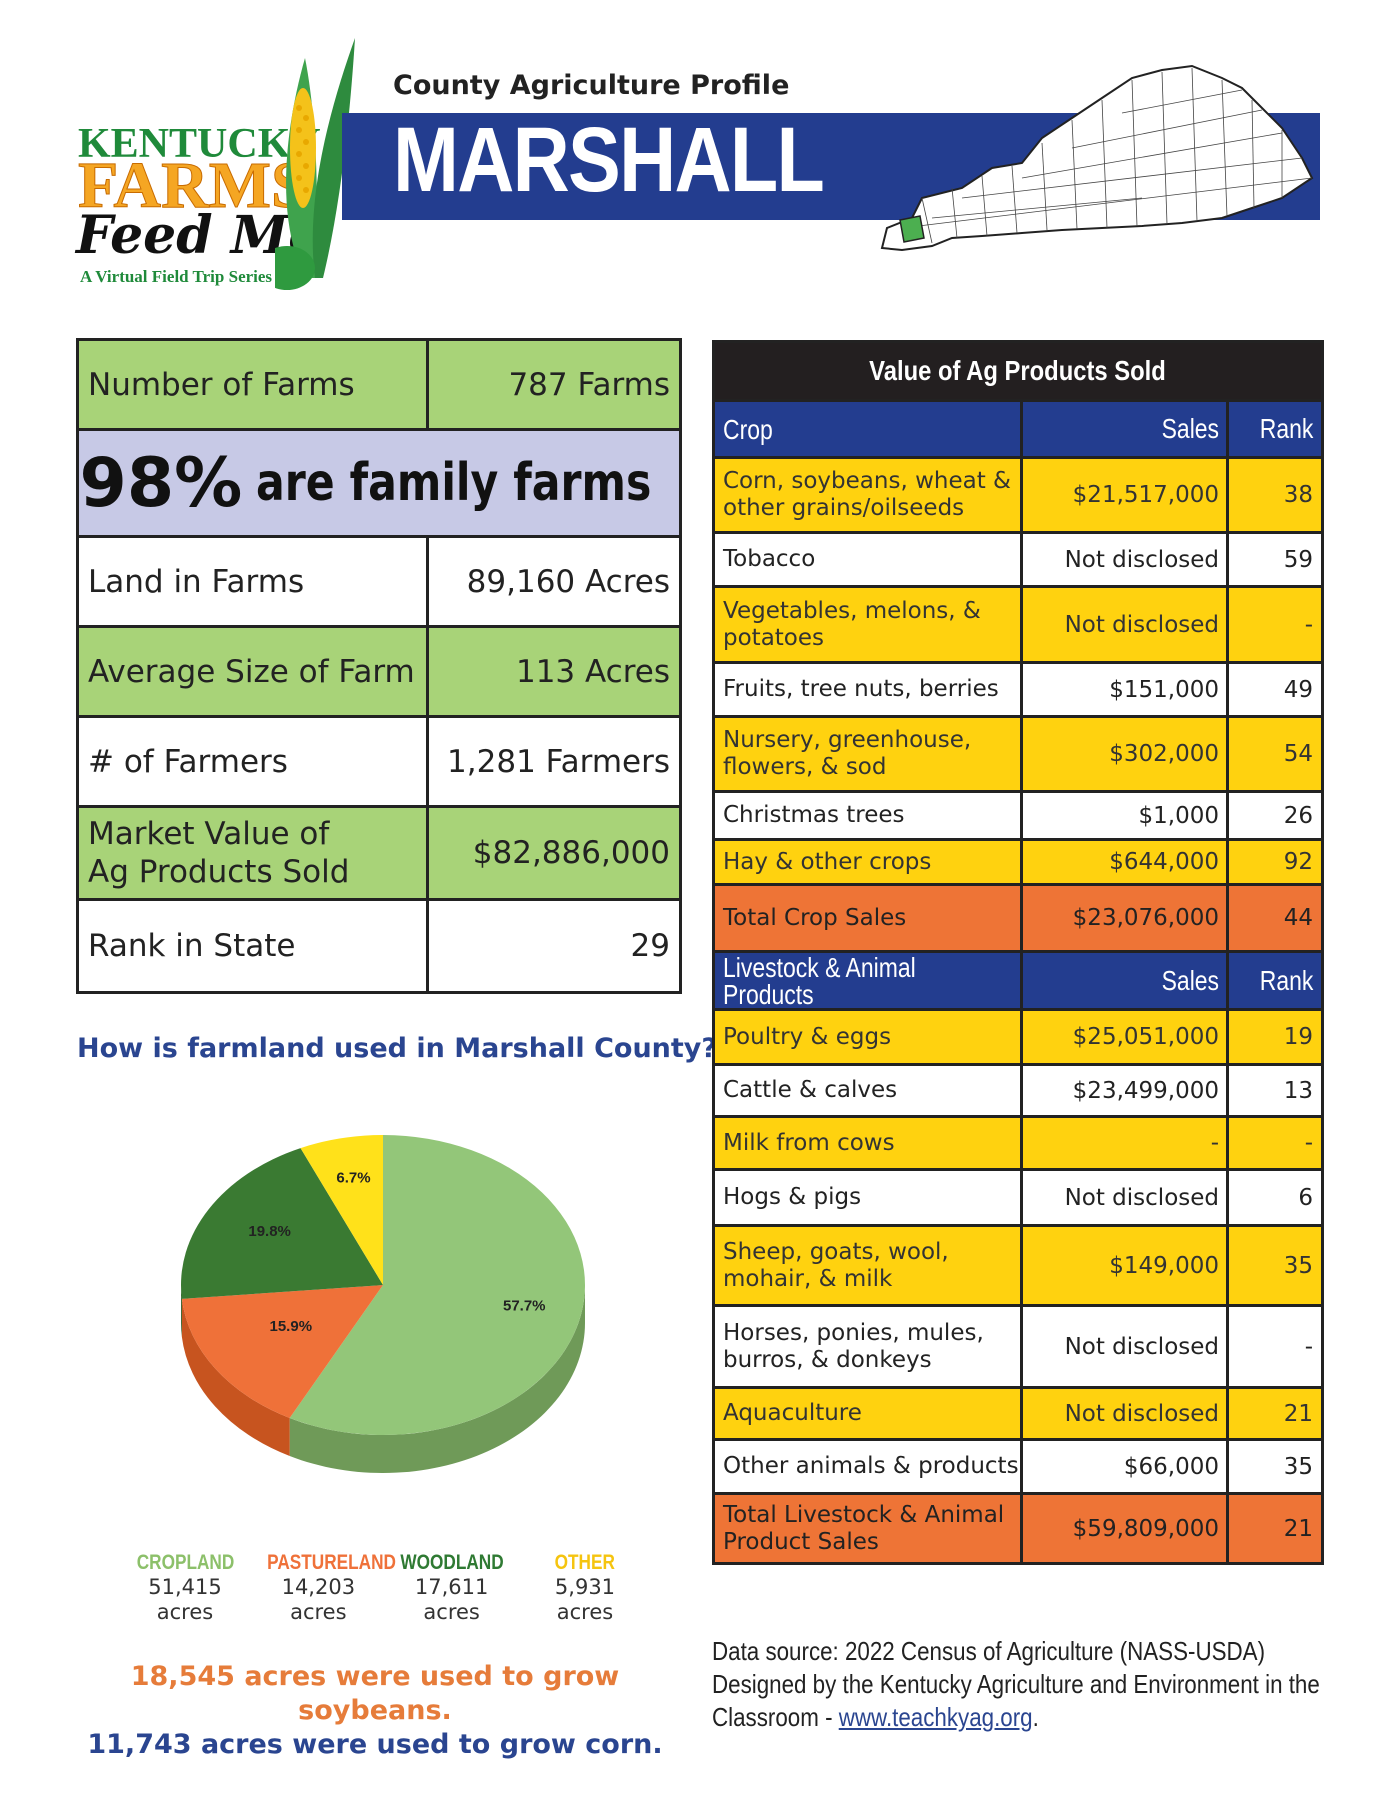 This screenshot has height=1798, width=1390. I want to click on total-rank: 21, so click(1298, 1528).